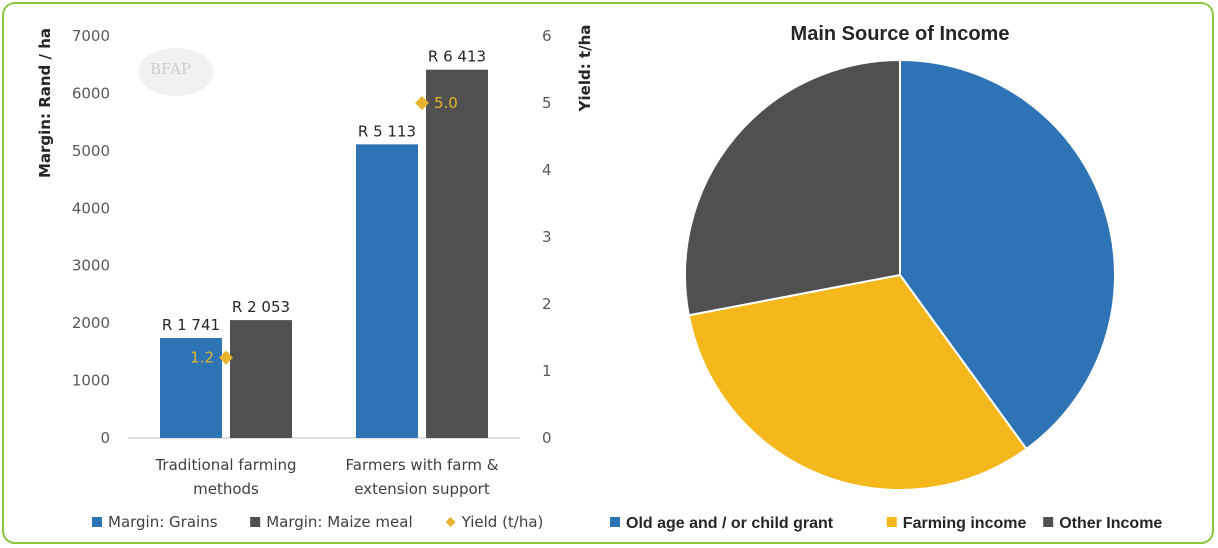  Describe the element at coordinates (45, 103) in the screenshot. I see `y-axis-title: Margin: Rand / ha` at that location.